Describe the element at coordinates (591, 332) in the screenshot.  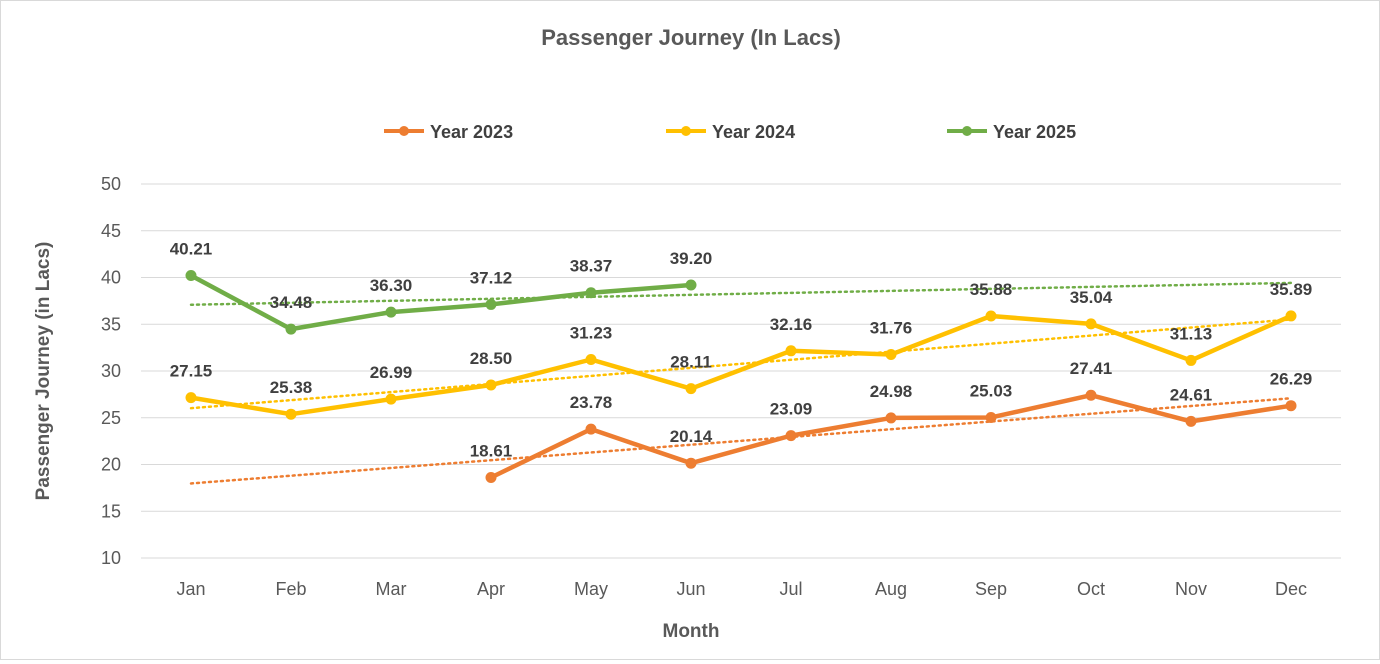
I see `data-label: 31.23` at that location.